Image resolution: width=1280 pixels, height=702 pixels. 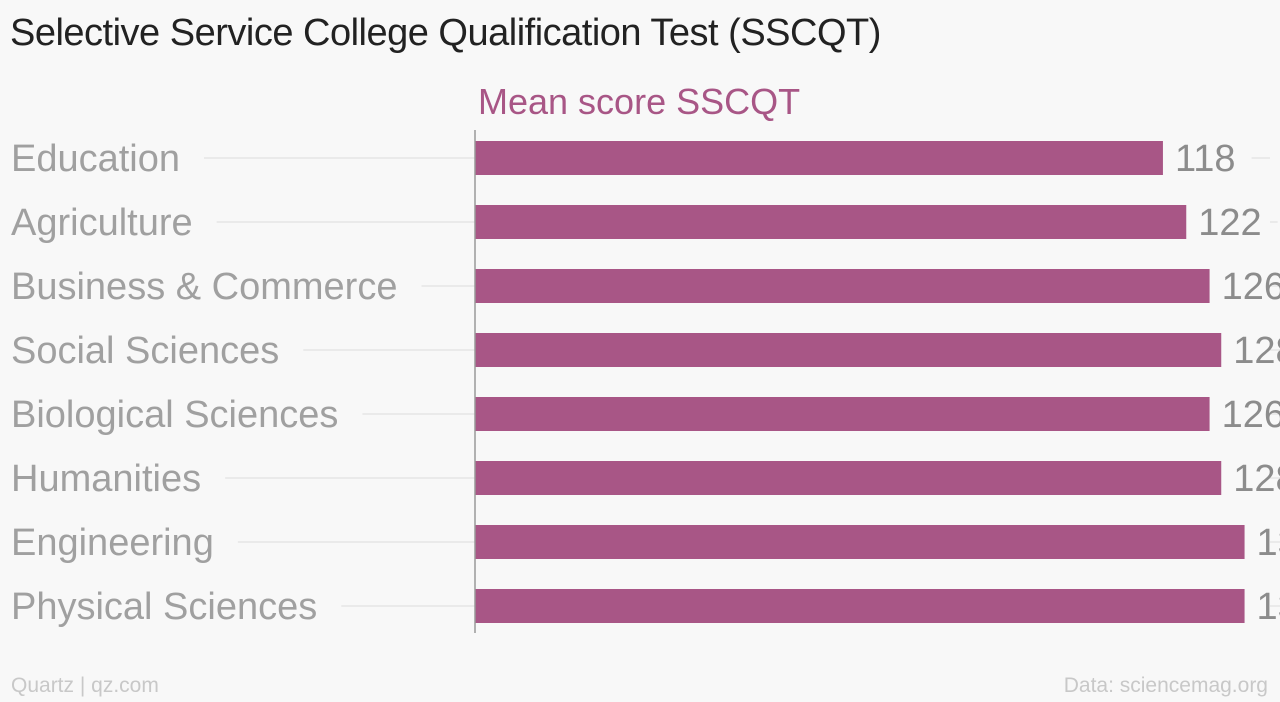 I want to click on category-label: Humanities, so click(x=106, y=479).